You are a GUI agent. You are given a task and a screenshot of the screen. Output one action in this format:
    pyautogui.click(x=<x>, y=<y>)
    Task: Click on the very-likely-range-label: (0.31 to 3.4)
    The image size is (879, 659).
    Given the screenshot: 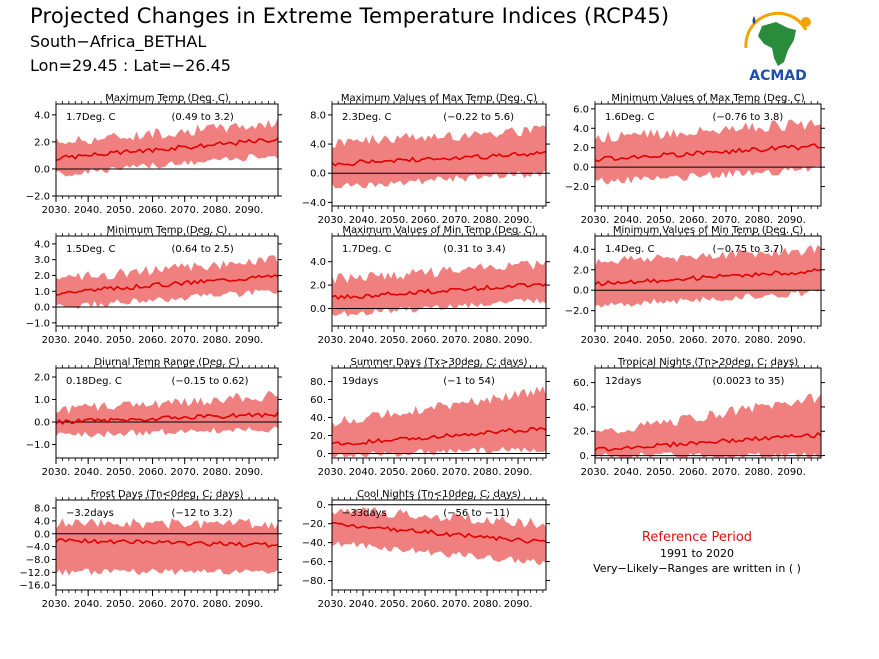 What is the action you would take?
    pyautogui.click(x=474, y=249)
    